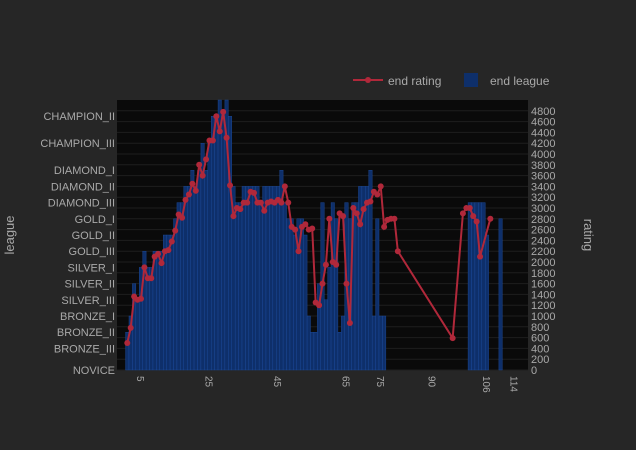 This screenshot has height=450, width=636. Describe the element at coordinates (543, 177) in the screenshot. I see `rating-tick-label: 3600` at that location.